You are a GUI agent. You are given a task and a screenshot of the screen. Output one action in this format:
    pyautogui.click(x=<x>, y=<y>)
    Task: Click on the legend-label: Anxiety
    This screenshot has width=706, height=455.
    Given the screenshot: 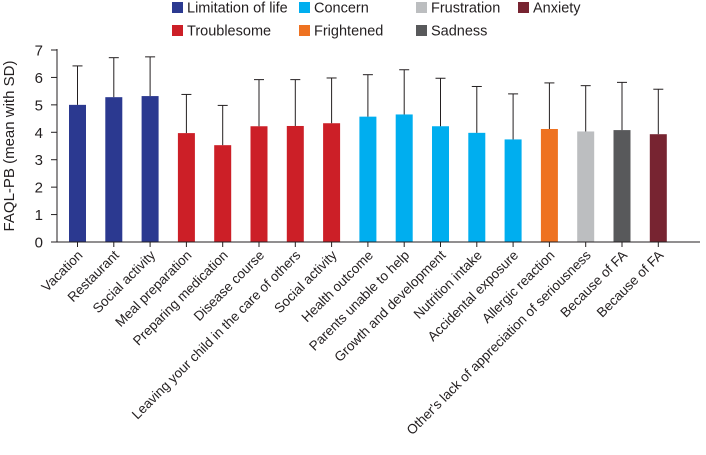 What is the action you would take?
    pyautogui.click(x=557, y=9)
    